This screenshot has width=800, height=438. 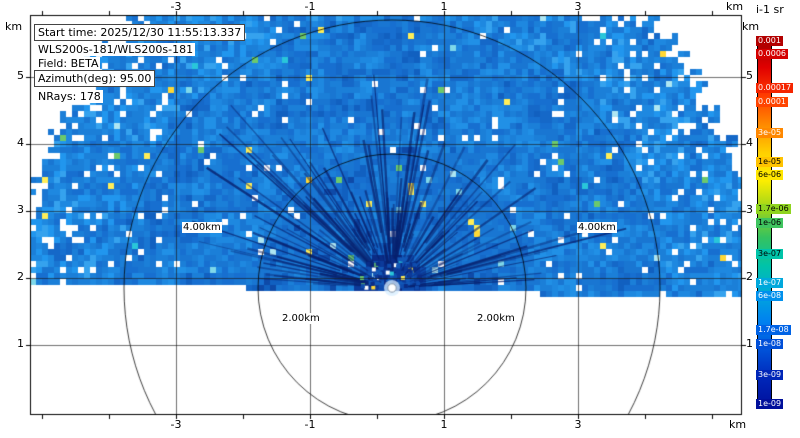 What do you see at coordinates (770, 9) in the screenshot?
I see `colorbar-title: i-1 sr` at bounding box center [770, 9].